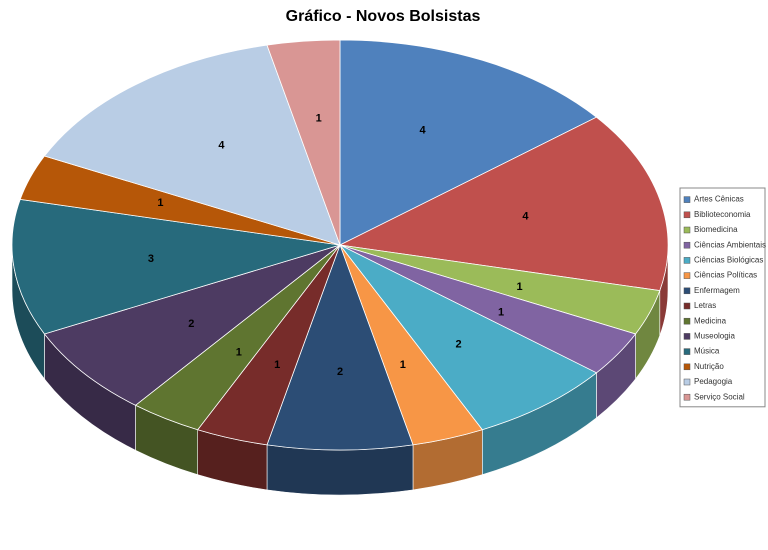 The image size is (768, 550). I want to click on legend-box, so click(722, 297).